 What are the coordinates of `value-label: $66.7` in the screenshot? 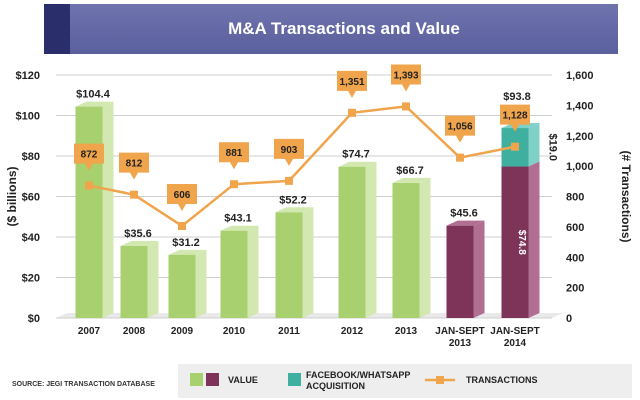 It's located at (410, 171).